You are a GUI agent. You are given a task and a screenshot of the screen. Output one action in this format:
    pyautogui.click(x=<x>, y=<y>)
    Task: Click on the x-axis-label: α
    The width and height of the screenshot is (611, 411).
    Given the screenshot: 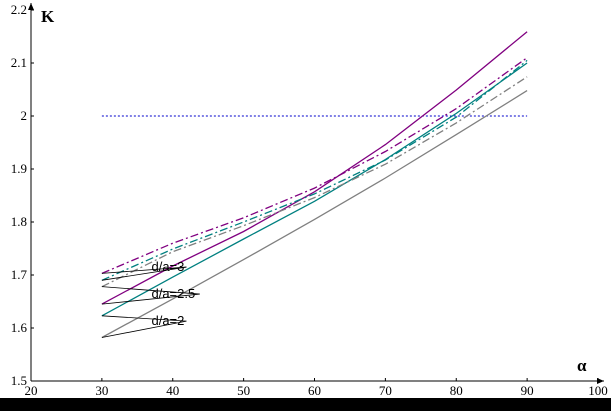 What is the action you would take?
    pyautogui.click(x=582, y=365)
    